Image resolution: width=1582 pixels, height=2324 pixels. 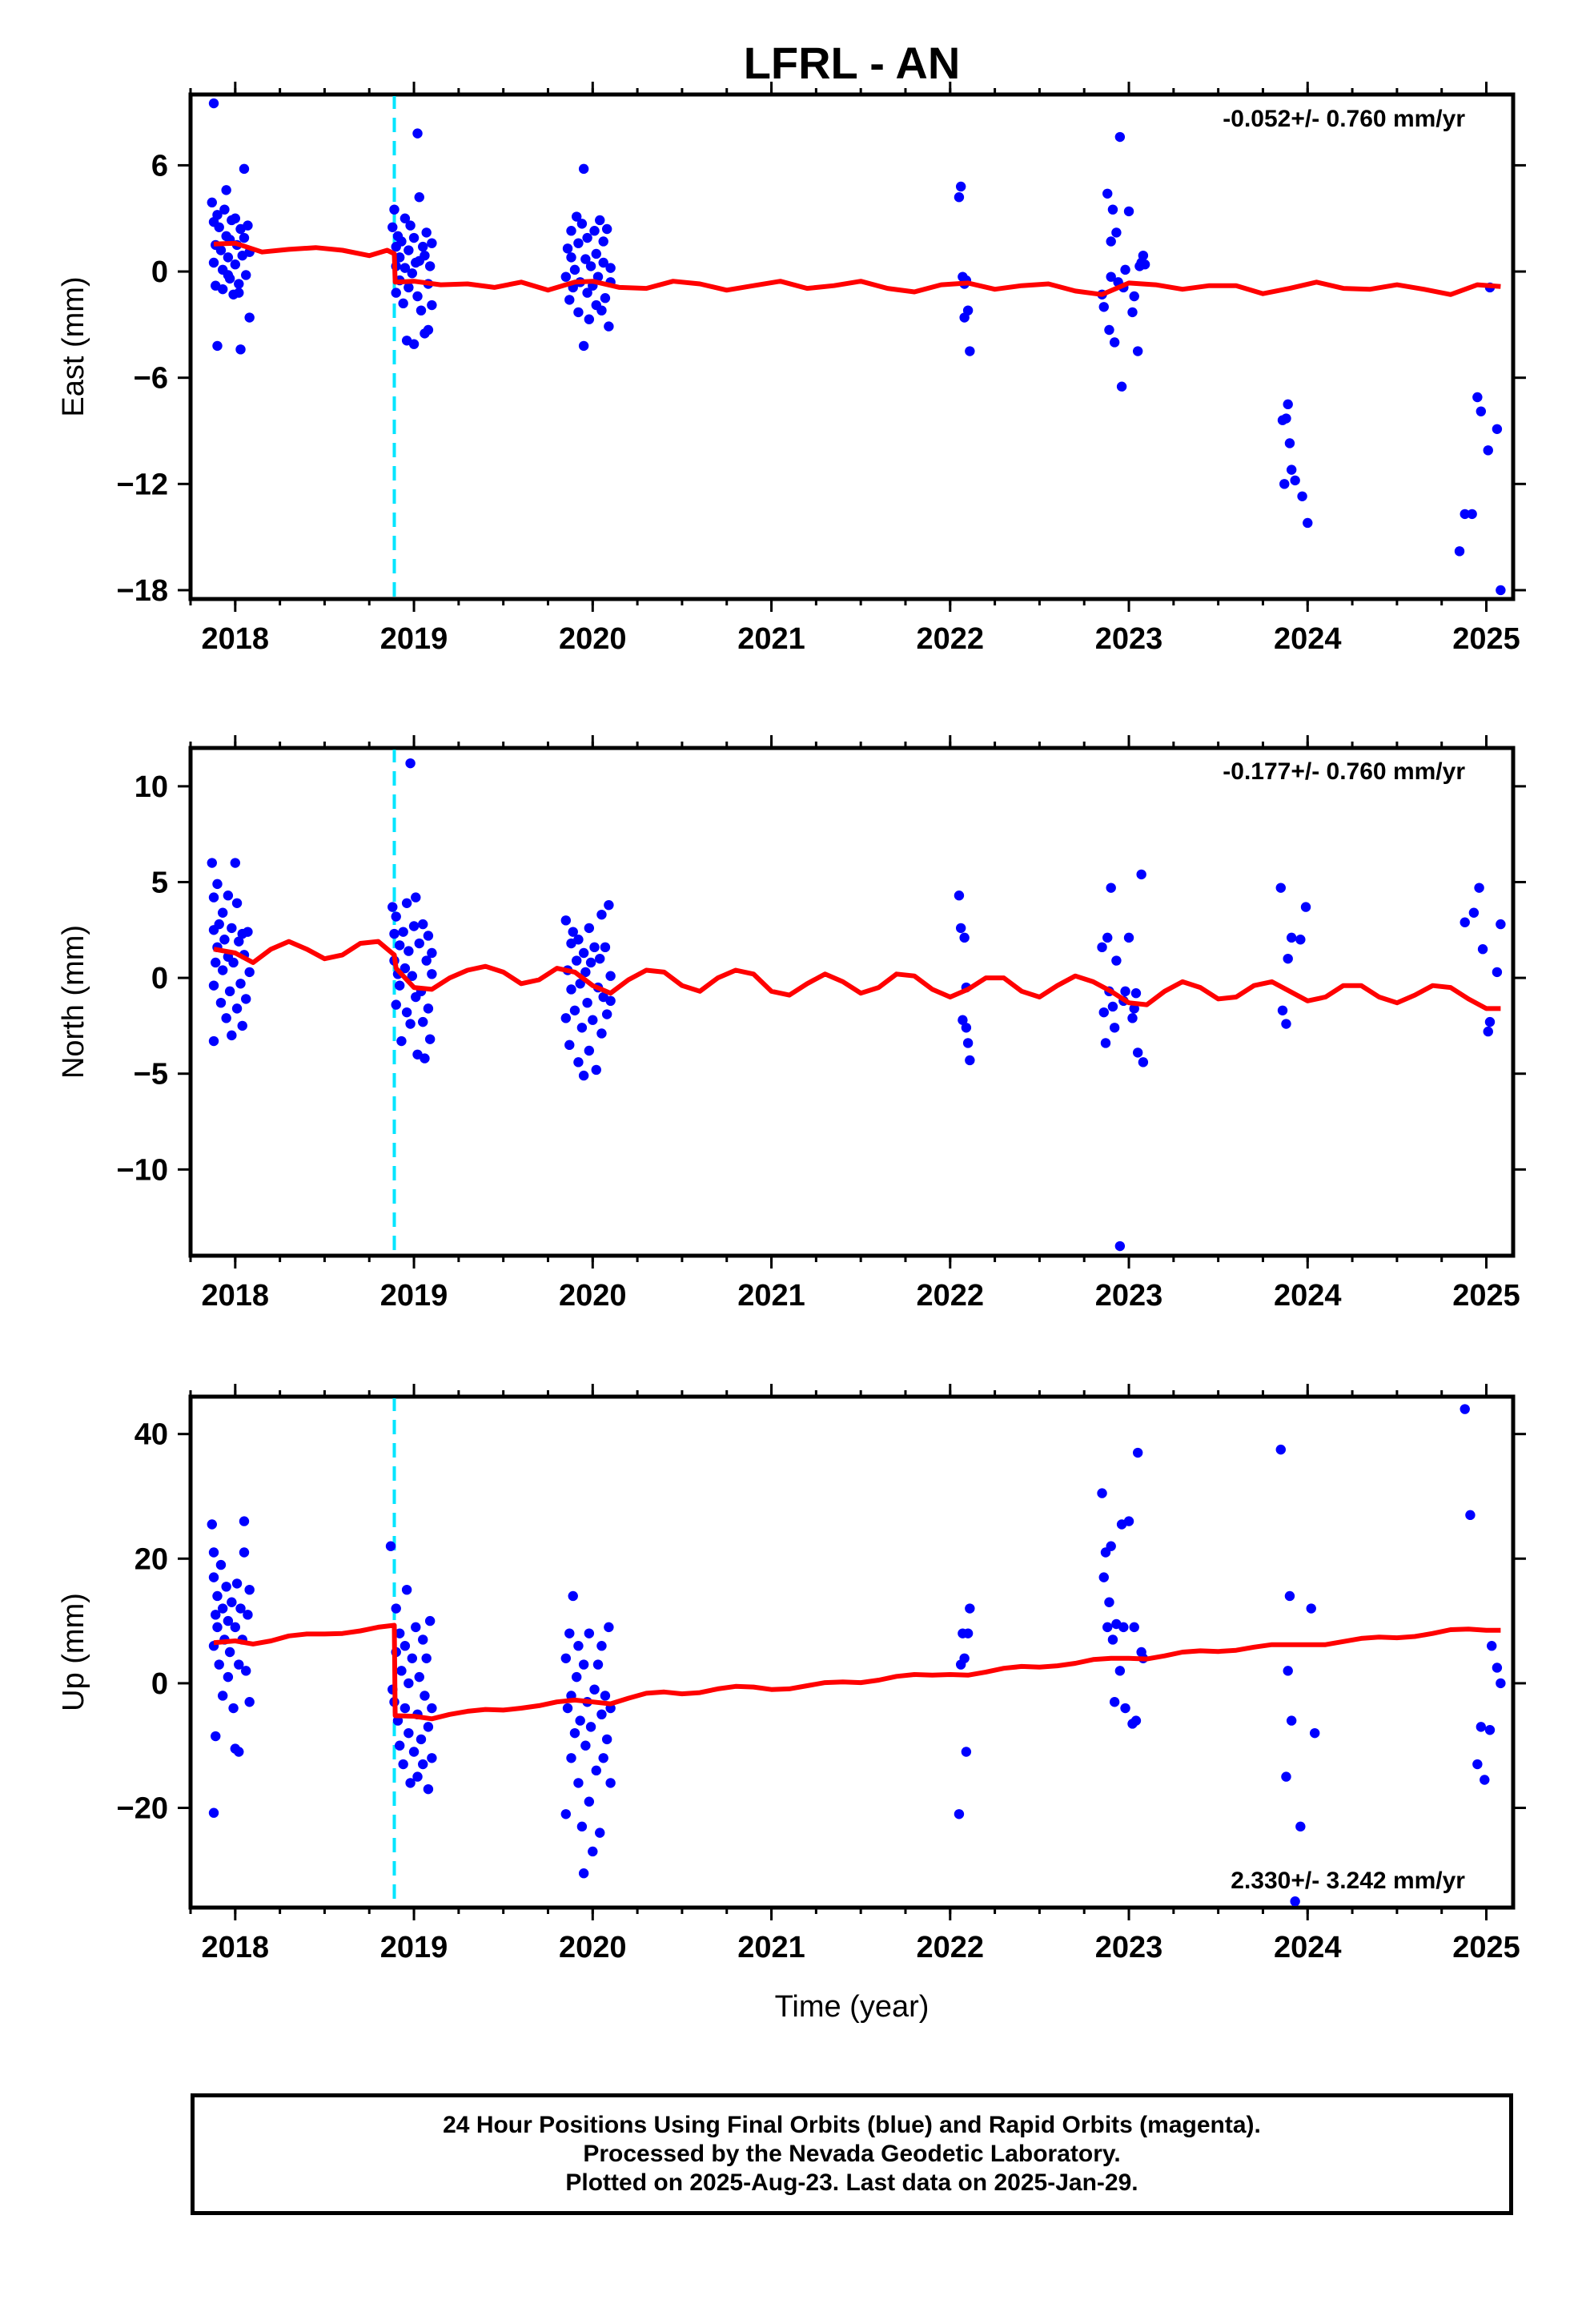 I want to click on y-tick-label: 10, so click(x=151, y=787).